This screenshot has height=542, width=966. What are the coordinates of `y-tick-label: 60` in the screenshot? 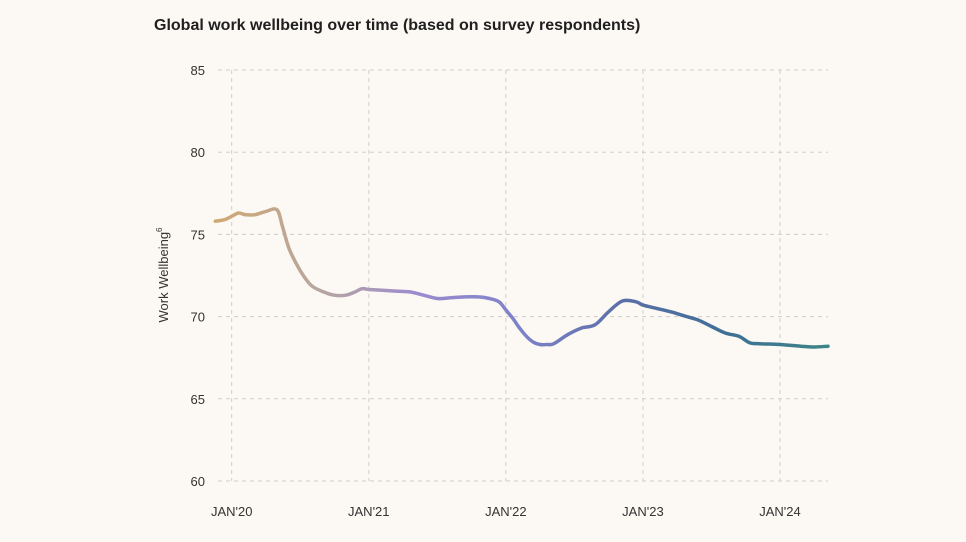 It's located at (198, 481).